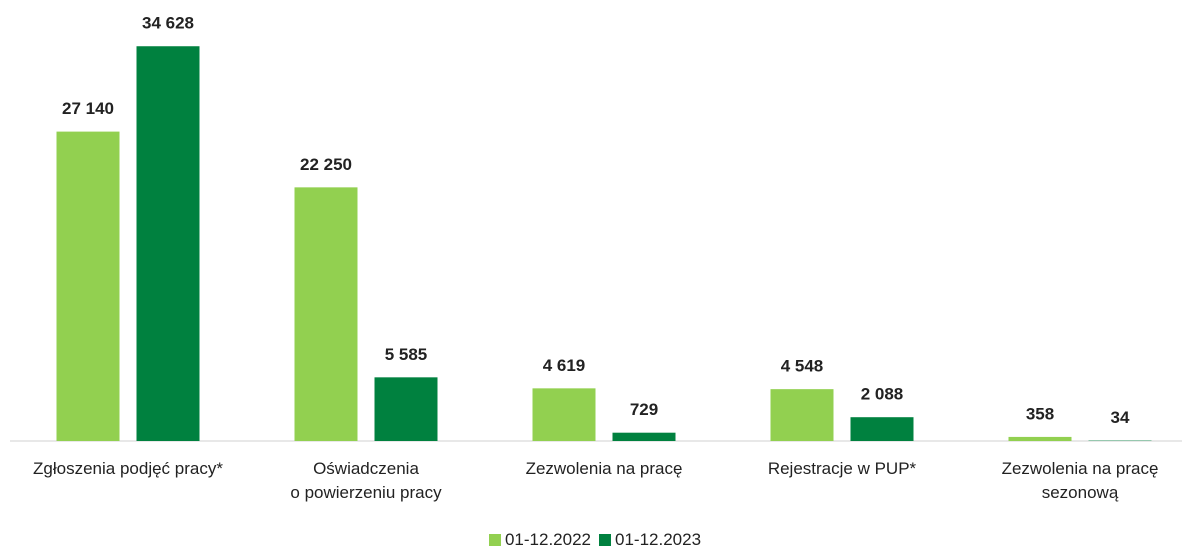 This screenshot has height=550, width=1190. What do you see at coordinates (326, 164) in the screenshot?
I see `value-label: 22 250` at bounding box center [326, 164].